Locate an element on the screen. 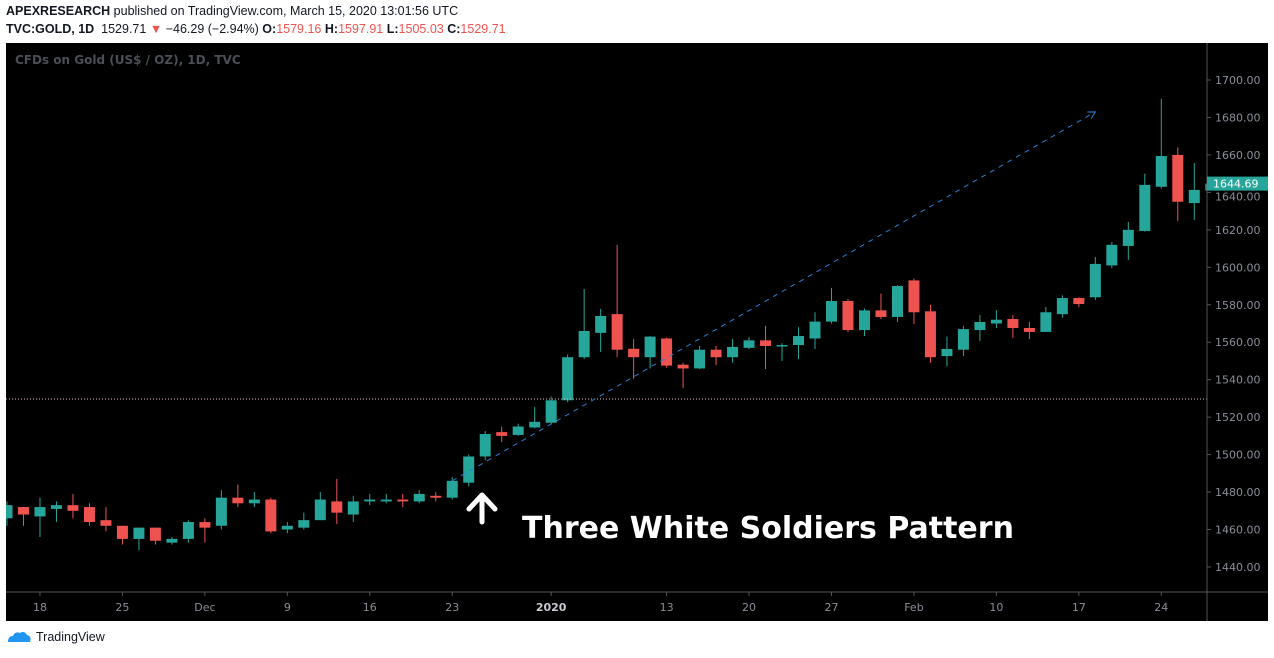  price-tick-label: 1580.00 is located at coordinates (1238, 305).